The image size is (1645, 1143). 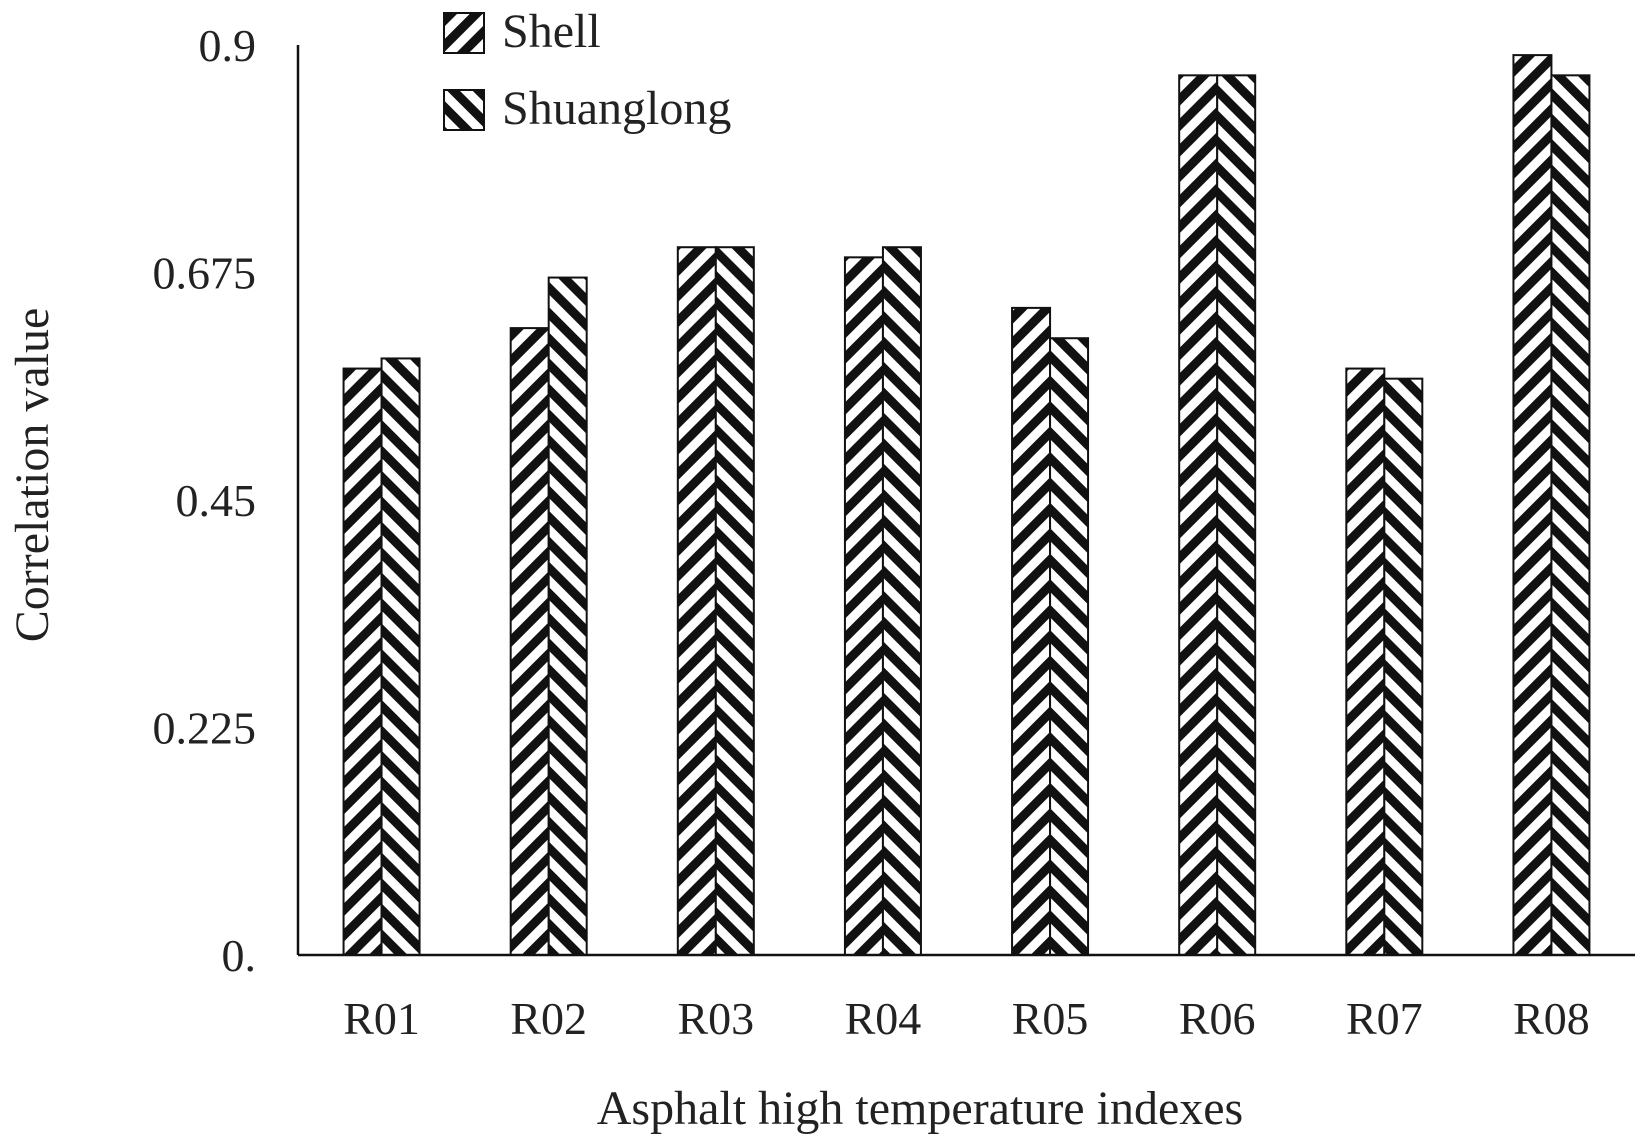 What do you see at coordinates (1532, 505) in the screenshot?
I see `bar-shell-r08` at bounding box center [1532, 505].